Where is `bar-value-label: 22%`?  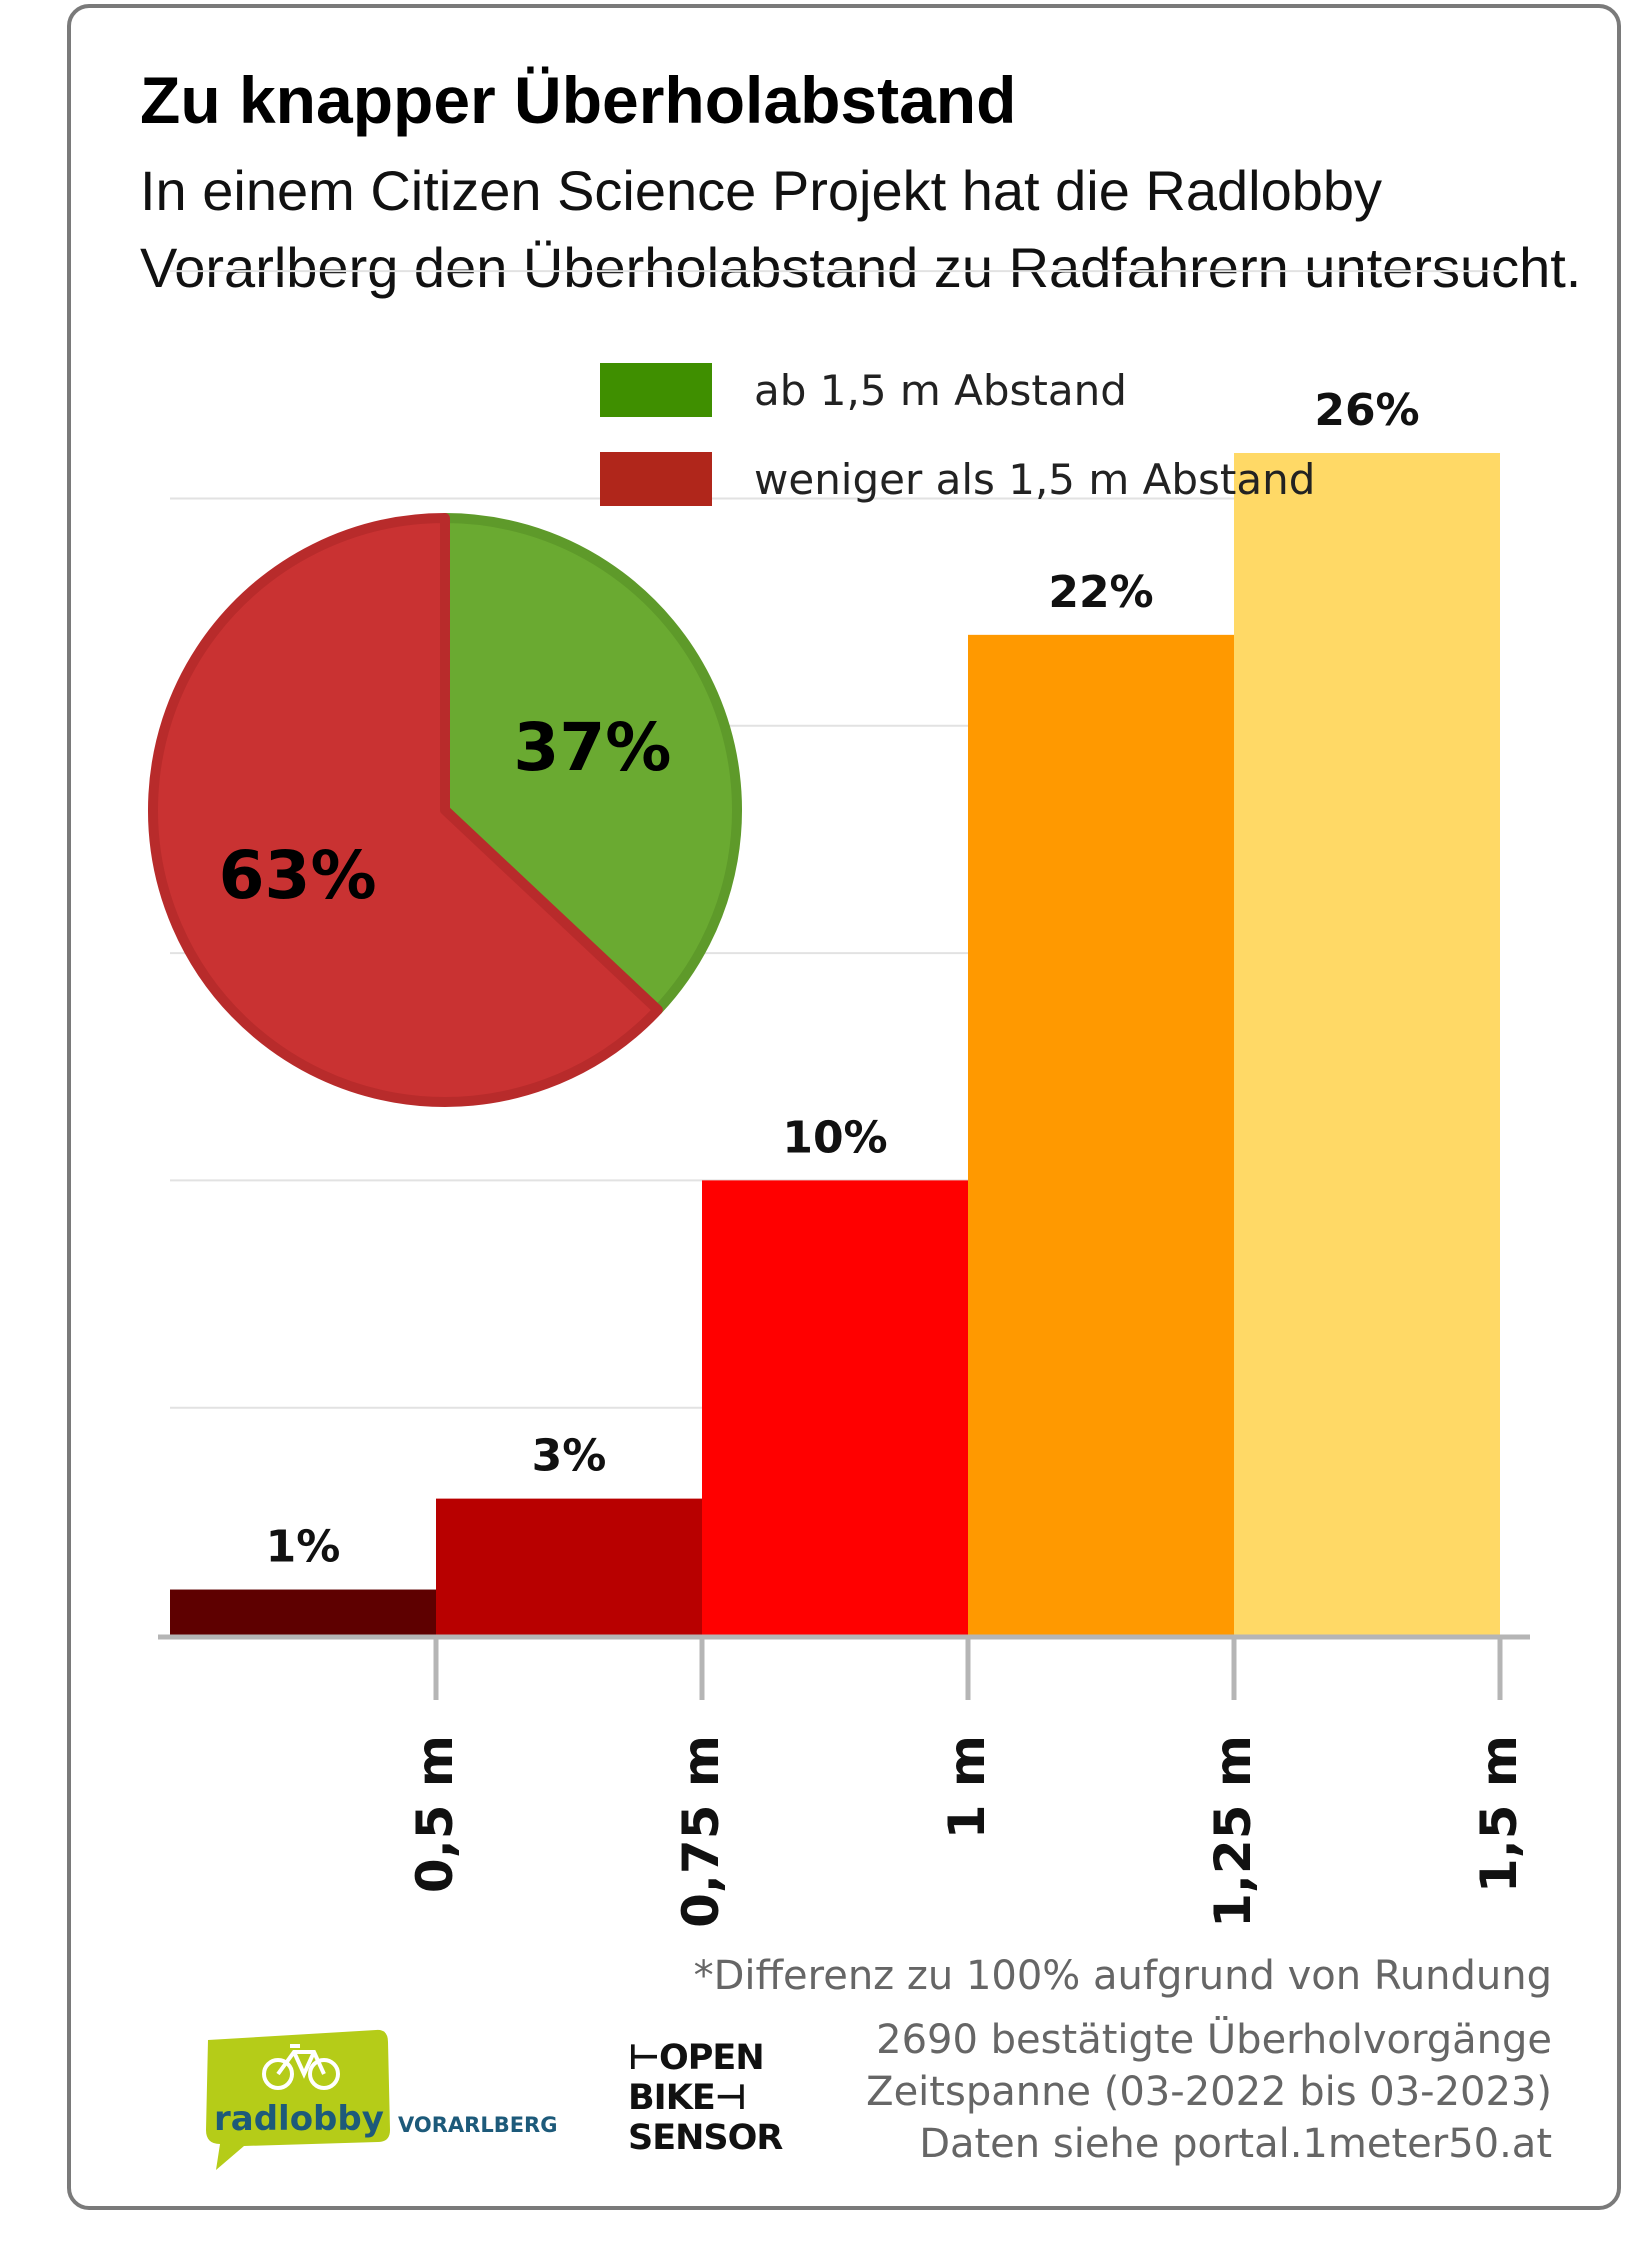 bar-value-label: 22% is located at coordinates (1100, 592).